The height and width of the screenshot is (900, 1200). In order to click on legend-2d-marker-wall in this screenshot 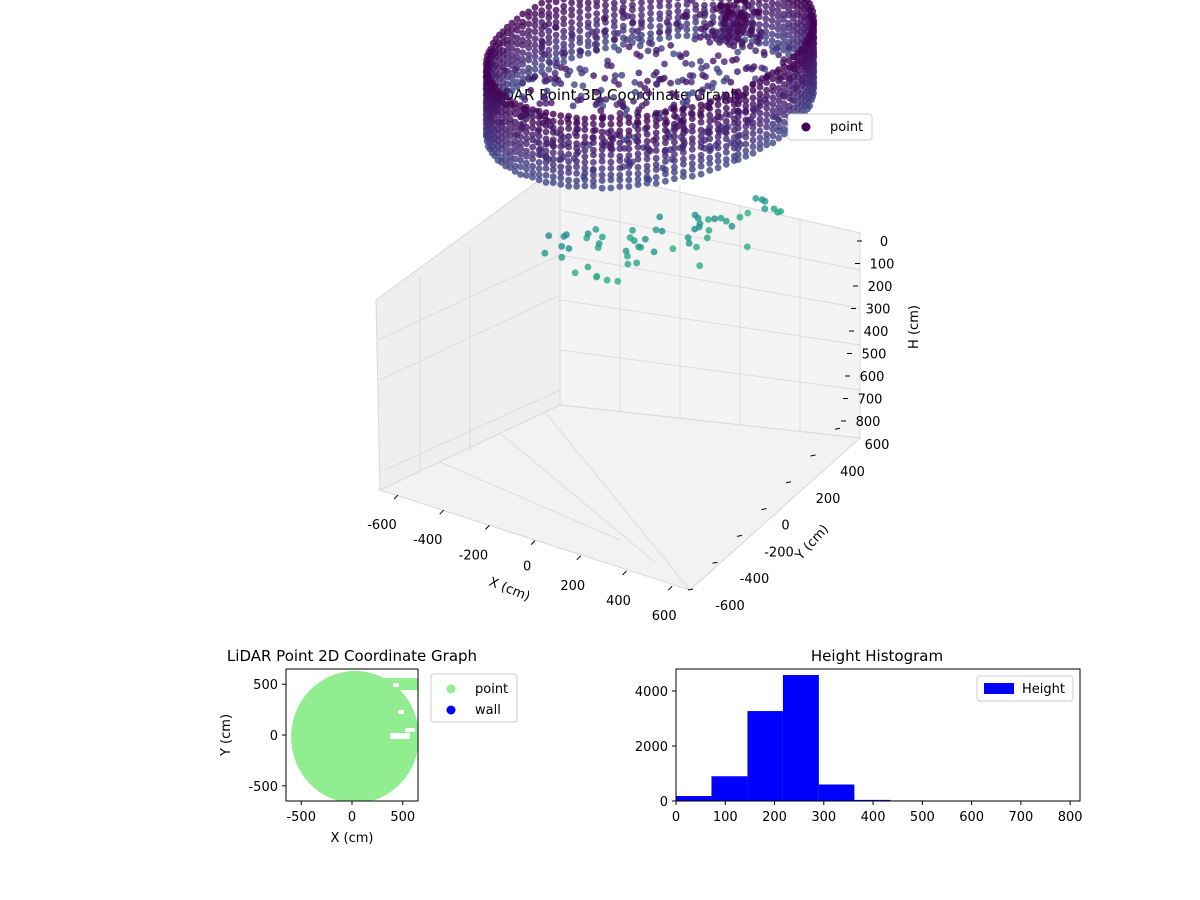, I will do `click(451, 710)`.